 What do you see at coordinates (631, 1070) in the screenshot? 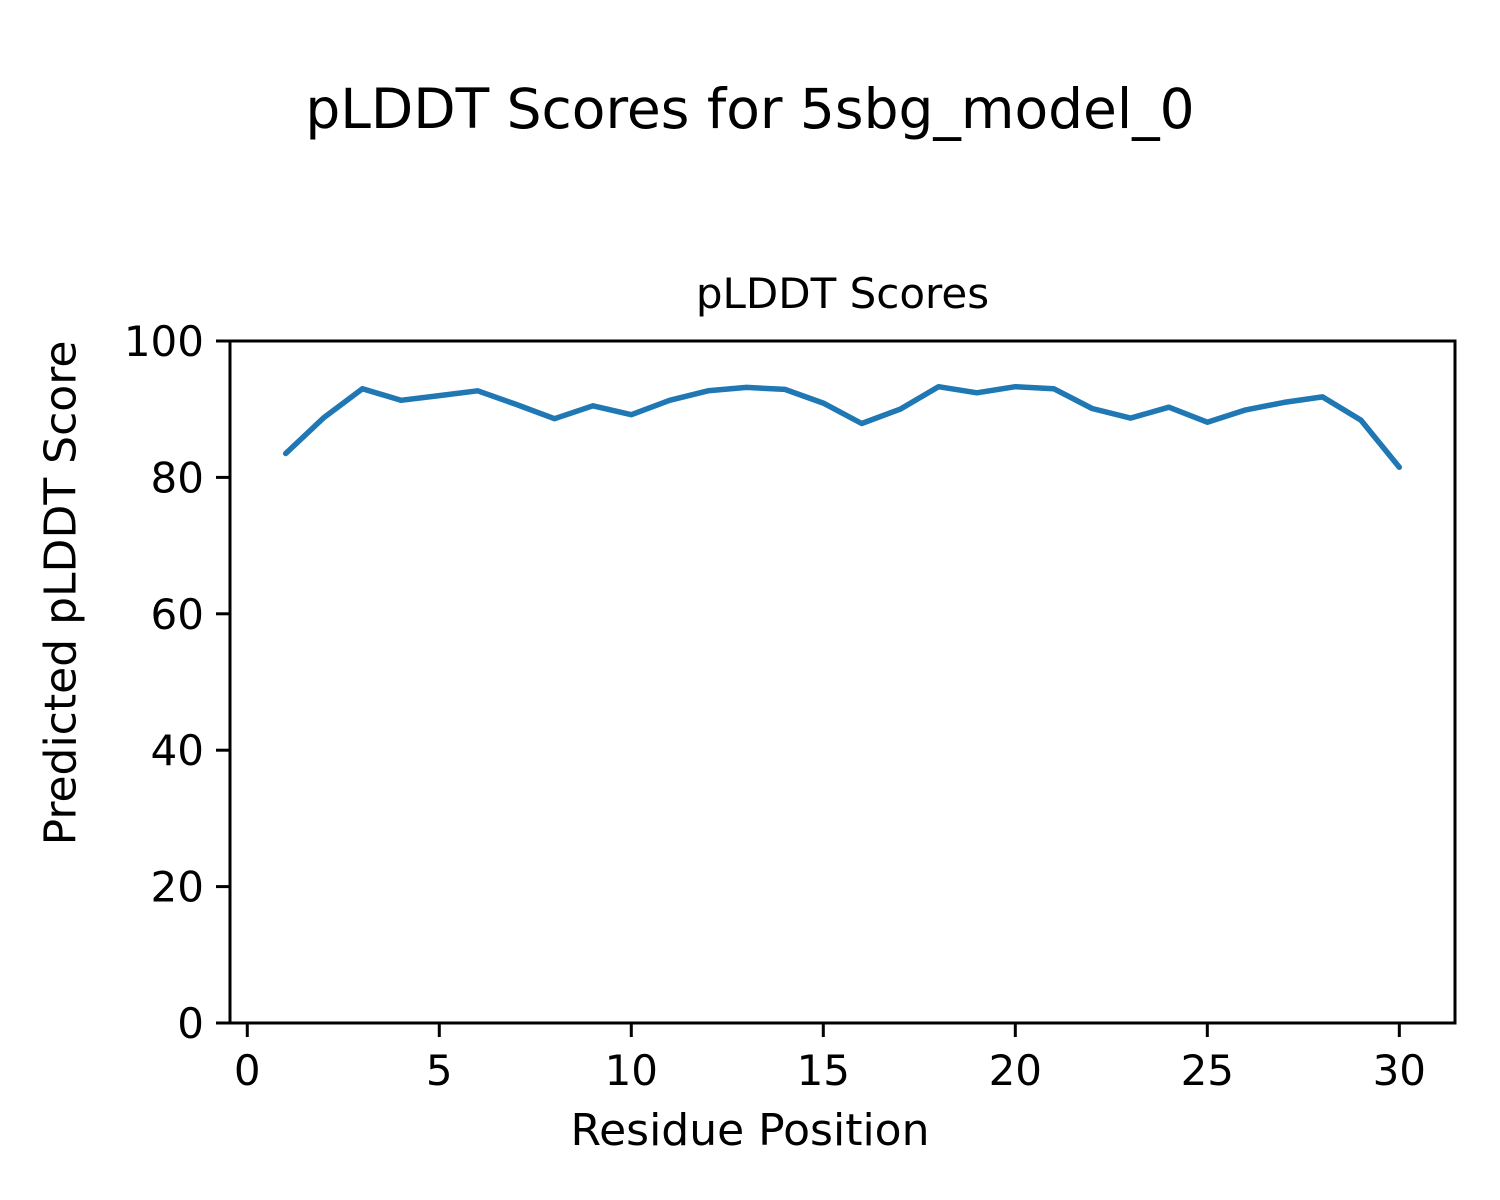
I see `x-tick-label: 10` at bounding box center [631, 1070].